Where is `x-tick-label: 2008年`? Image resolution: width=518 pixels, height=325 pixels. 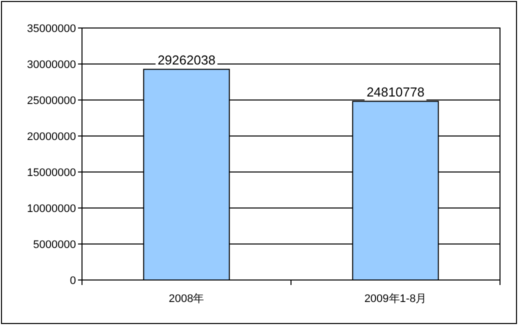 x-tick-label: 2008年 is located at coordinates (186, 299).